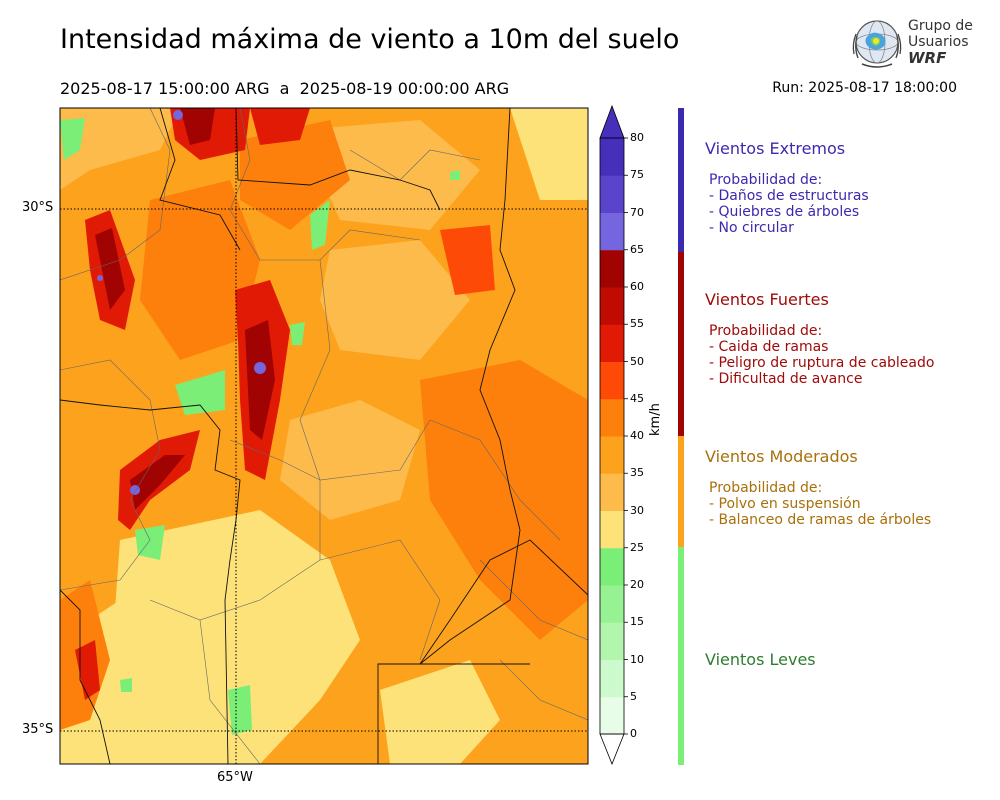  I want to click on lon-label-65w: 65°W, so click(235, 777).